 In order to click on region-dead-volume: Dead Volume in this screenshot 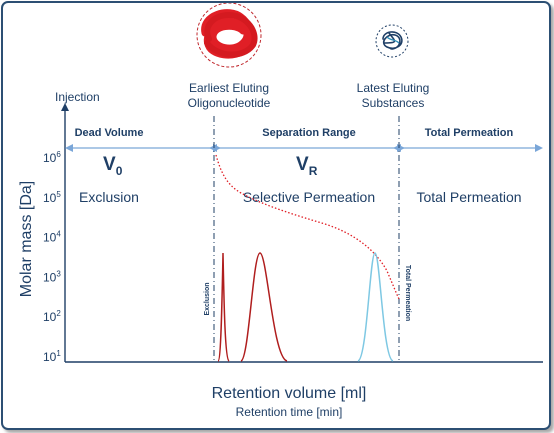, I will do `click(109, 133)`.